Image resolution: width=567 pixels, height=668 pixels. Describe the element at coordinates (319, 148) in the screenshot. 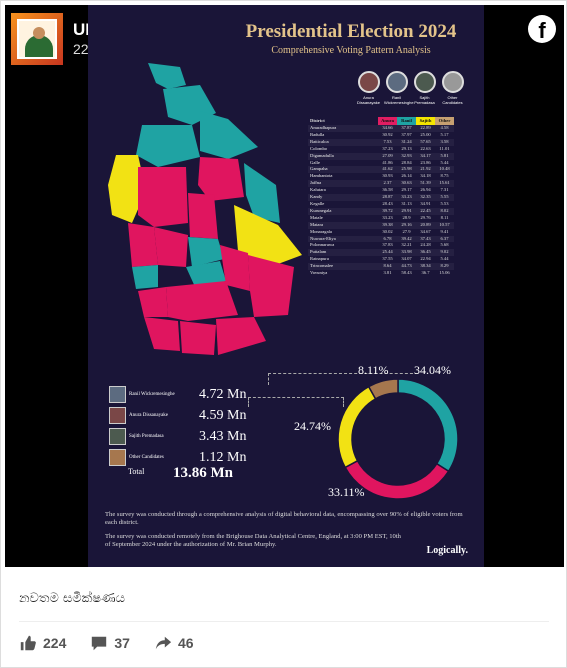

I see `district-name: Colombo` at that location.